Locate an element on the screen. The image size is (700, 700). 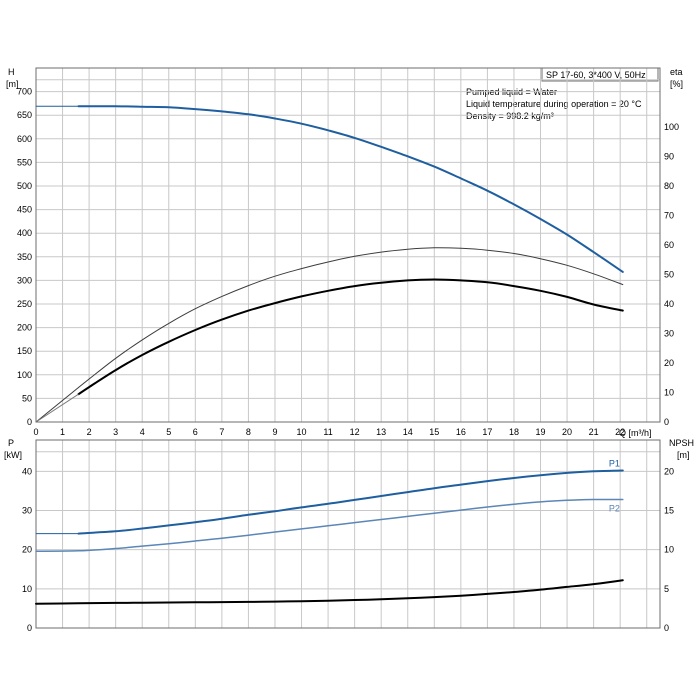
bottom-y-tick-label: 10 is located at coordinates (27, 589).